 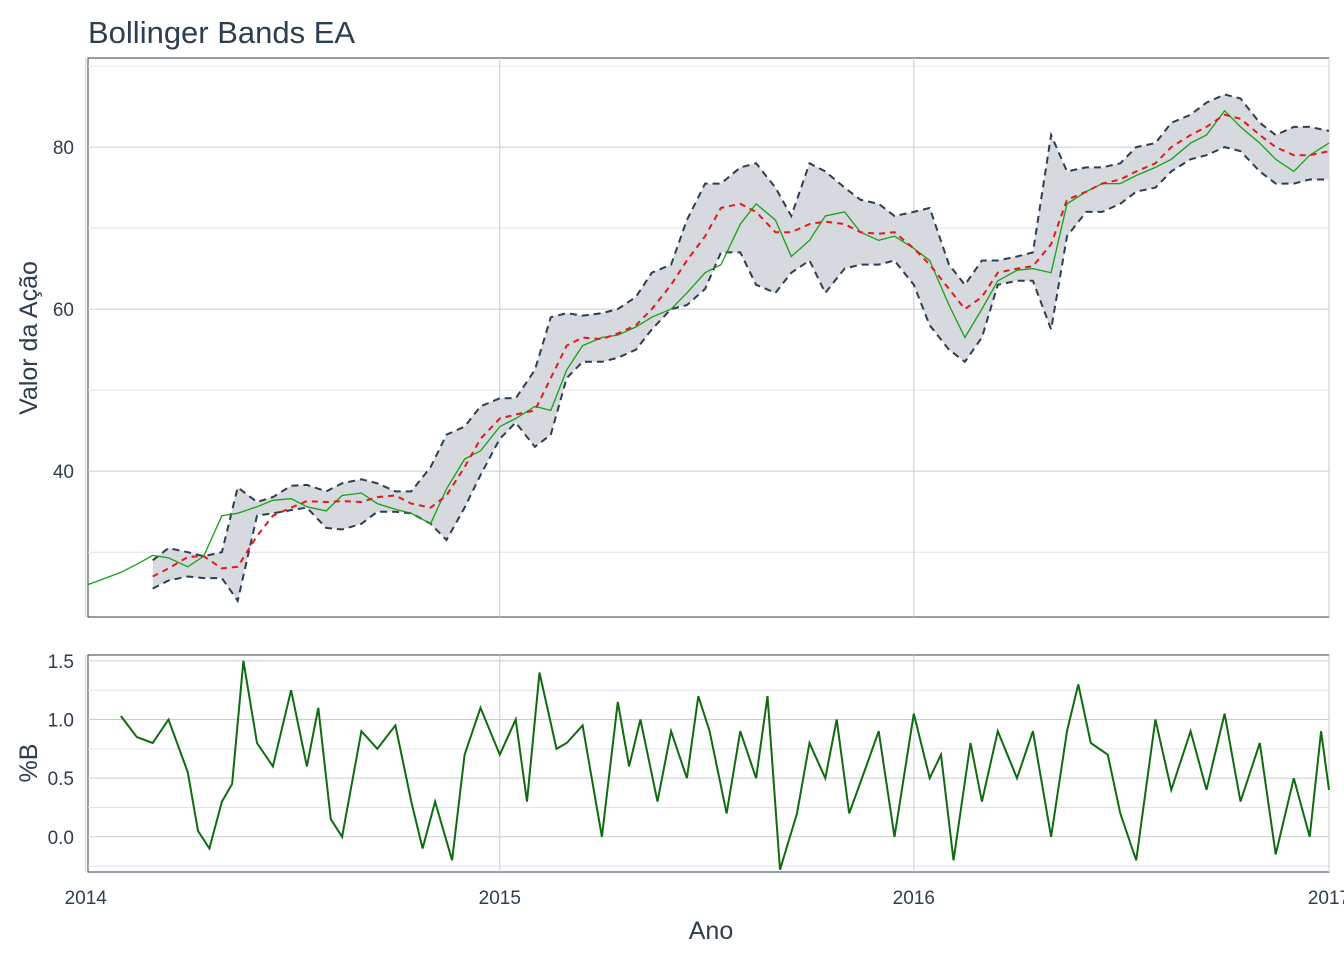 What do you see at coordinates (61, 662) in the screenshot?
I see `percent-b-y-tick-label: 1.5` at bounding box center [61, 662].